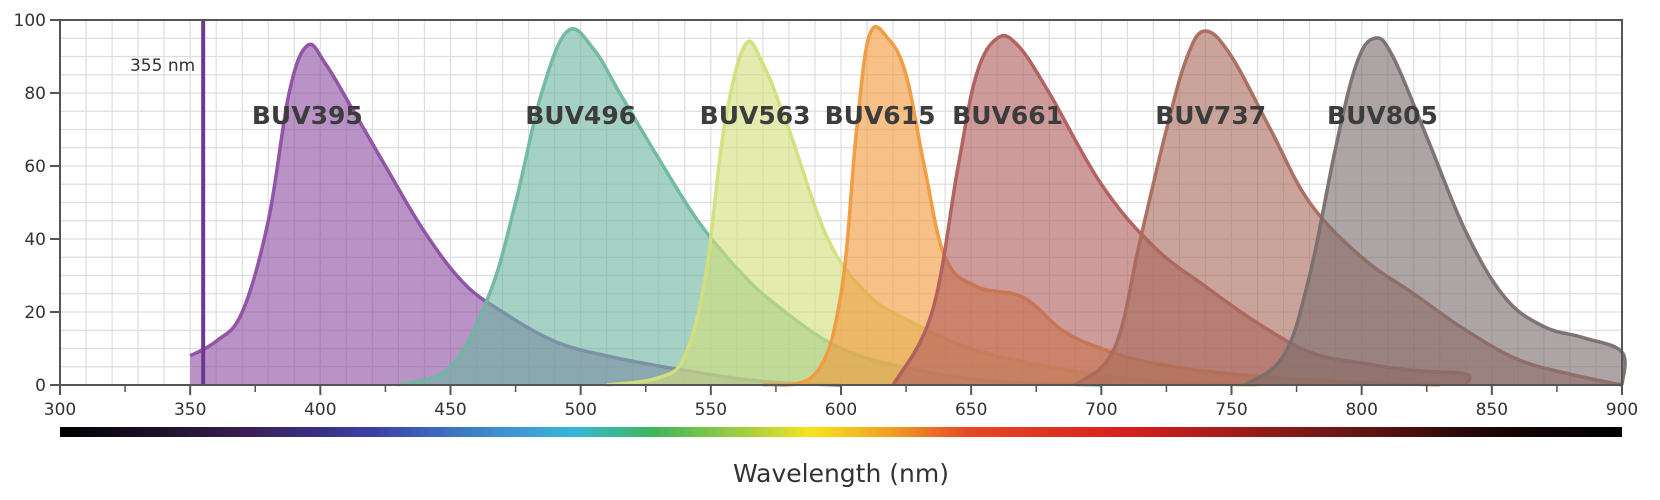 This screenshot has height=500, width=1660. Describe the element at coordinates (35, 167) in the screenshot. I see `y-tick-label: 60` at that location.